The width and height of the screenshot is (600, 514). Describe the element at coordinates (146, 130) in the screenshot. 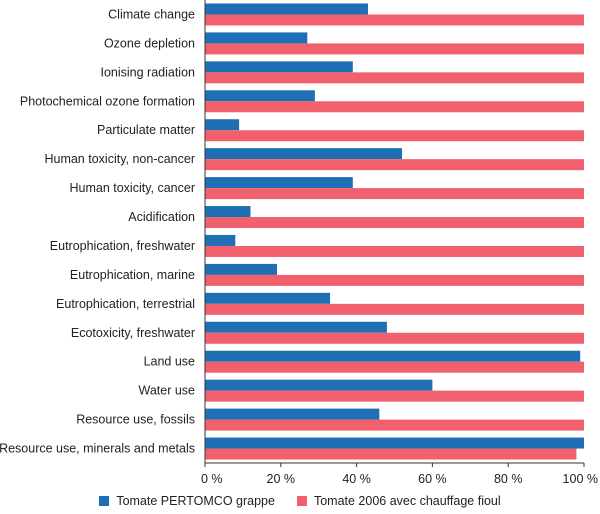

I see `category-label: Particulate matter` at that location.